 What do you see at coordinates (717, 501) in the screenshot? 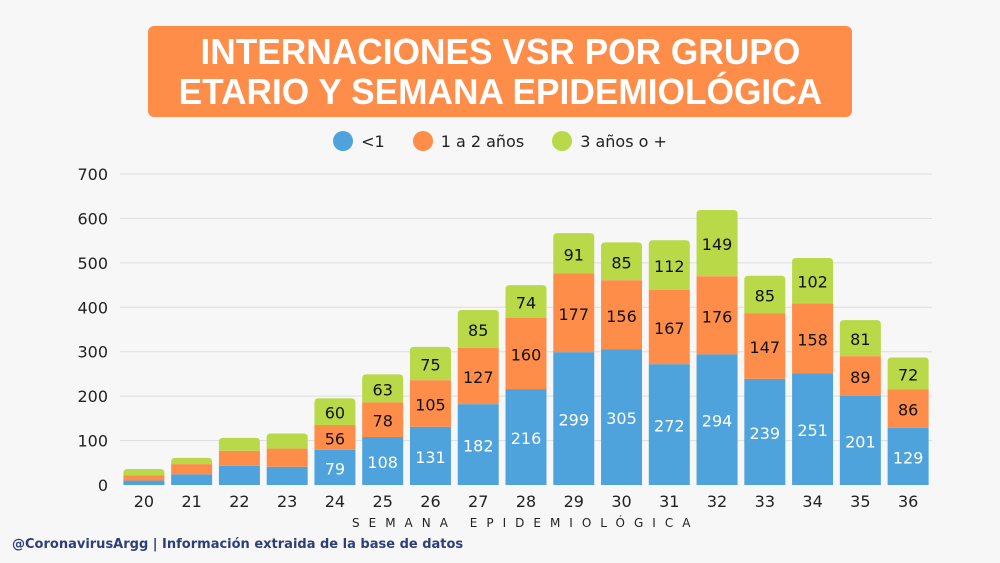
I see `x-tick-label: 32` at bounding box center [717, 501].